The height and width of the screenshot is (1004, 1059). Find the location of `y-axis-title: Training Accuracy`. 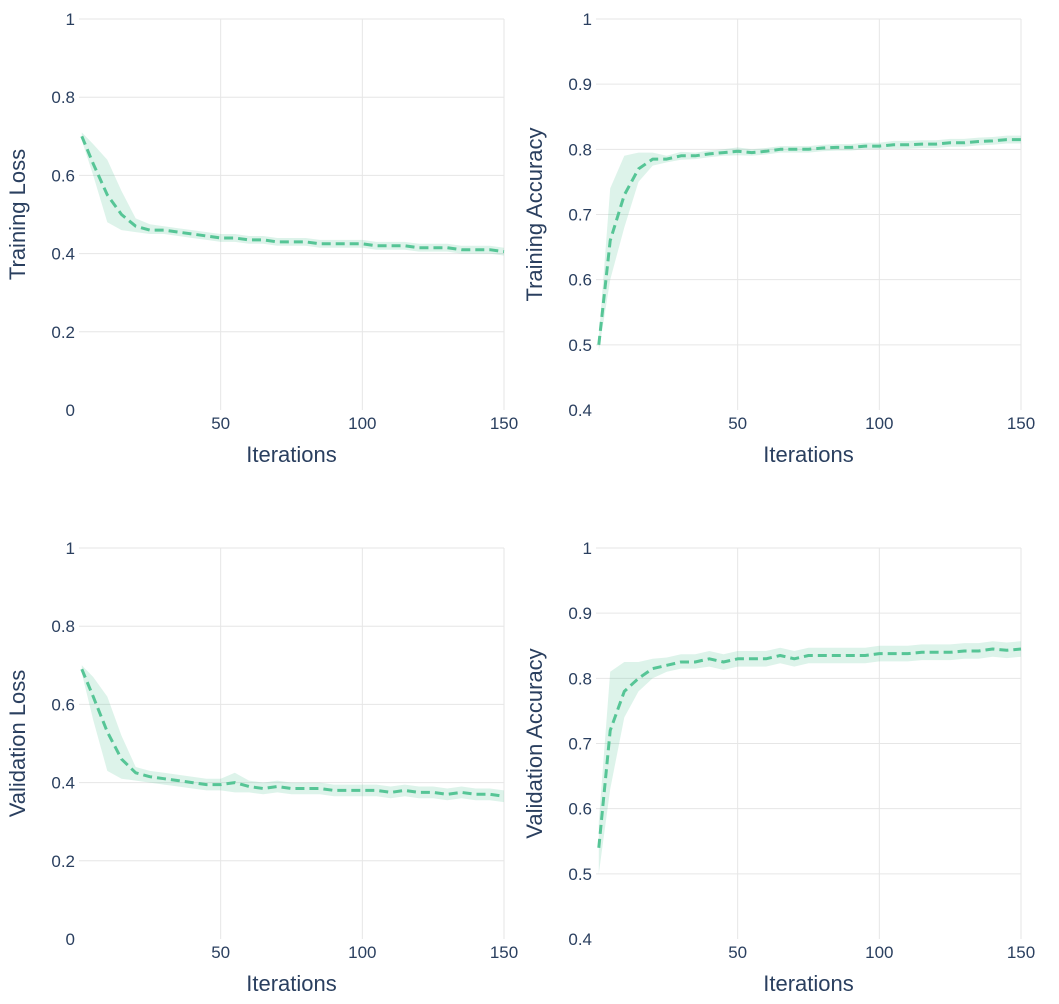

y-axis-title: Training Accuracy is located at coordinates (534, 214).